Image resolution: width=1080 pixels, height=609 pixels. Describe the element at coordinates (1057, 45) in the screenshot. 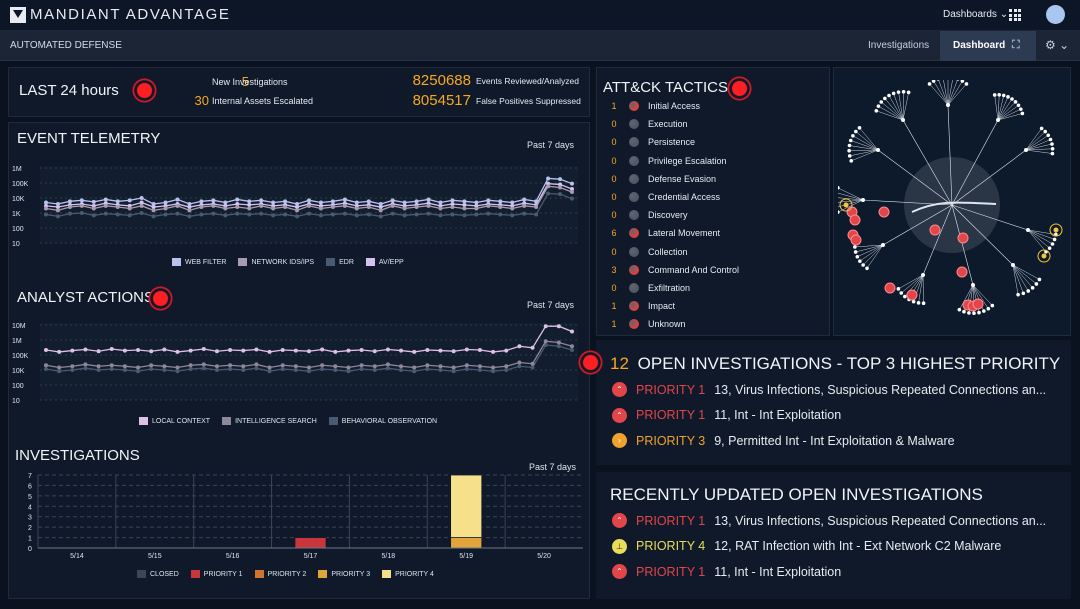

I see `settings-gear-icon: ⚙ ⌄` at that location.